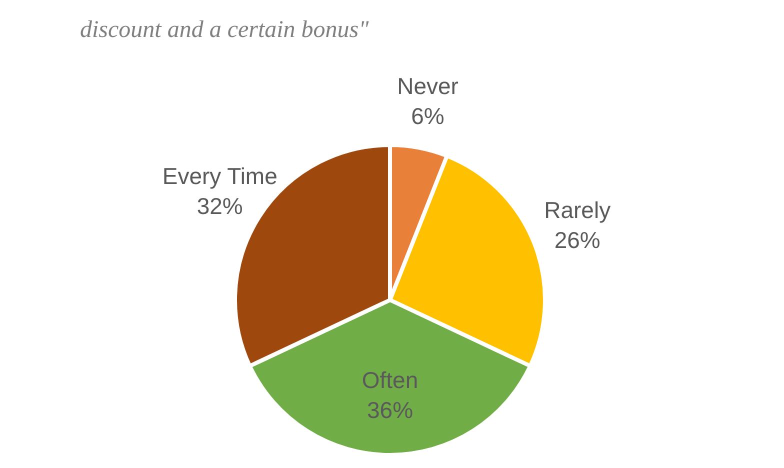 Image resolution: width=784 pixels, height=468 pixels. I want to click on chart-title: discount and a certain bonus", so click(225, 30).